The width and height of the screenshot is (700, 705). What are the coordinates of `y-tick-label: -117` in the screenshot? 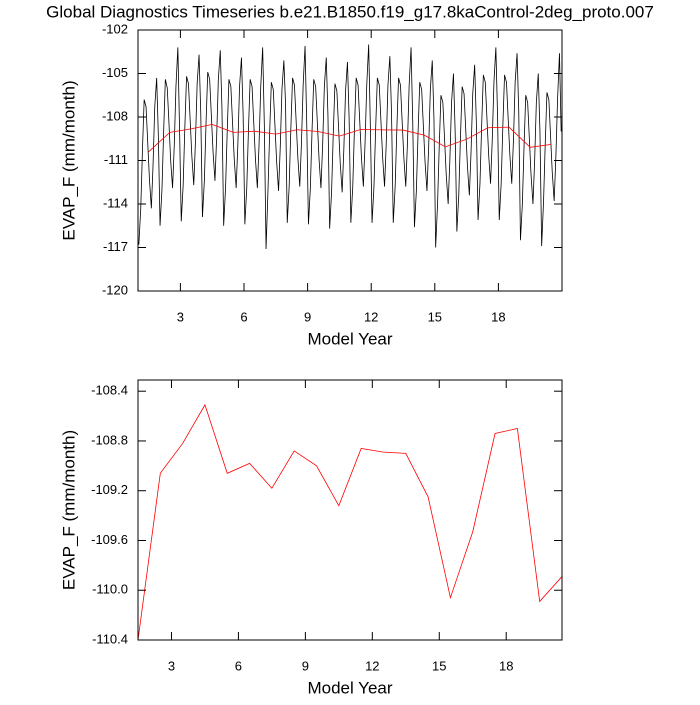 It's located at (115, 246).